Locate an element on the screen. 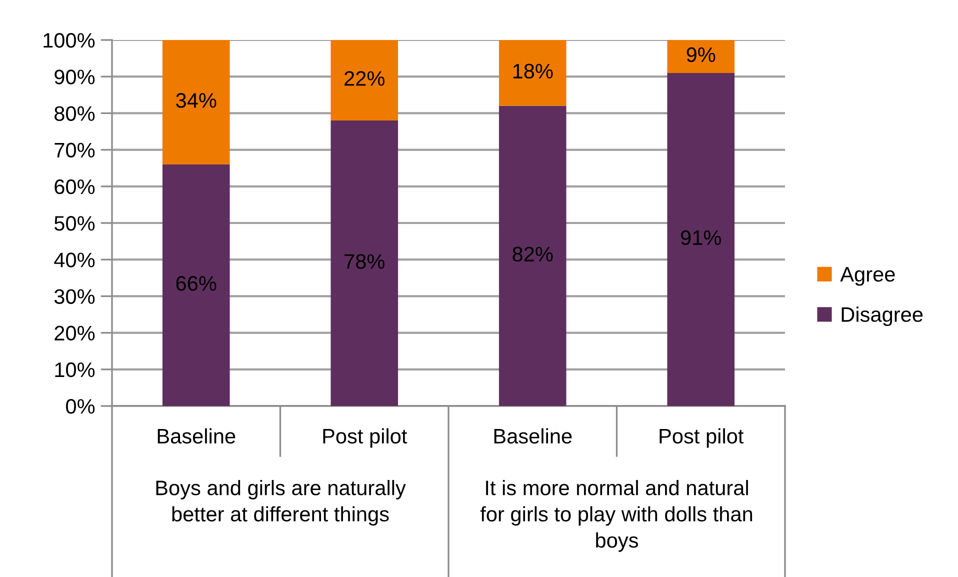 The height and width of the screenshot is (577, 958). data-label: 34% is located at coordinates (196, 100).